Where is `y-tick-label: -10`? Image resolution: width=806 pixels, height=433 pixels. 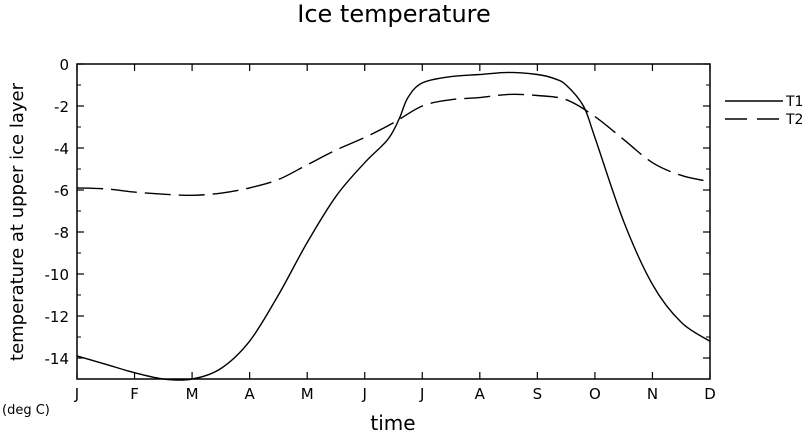
y-tick-label: -10 is located at coordinates (57, 275).